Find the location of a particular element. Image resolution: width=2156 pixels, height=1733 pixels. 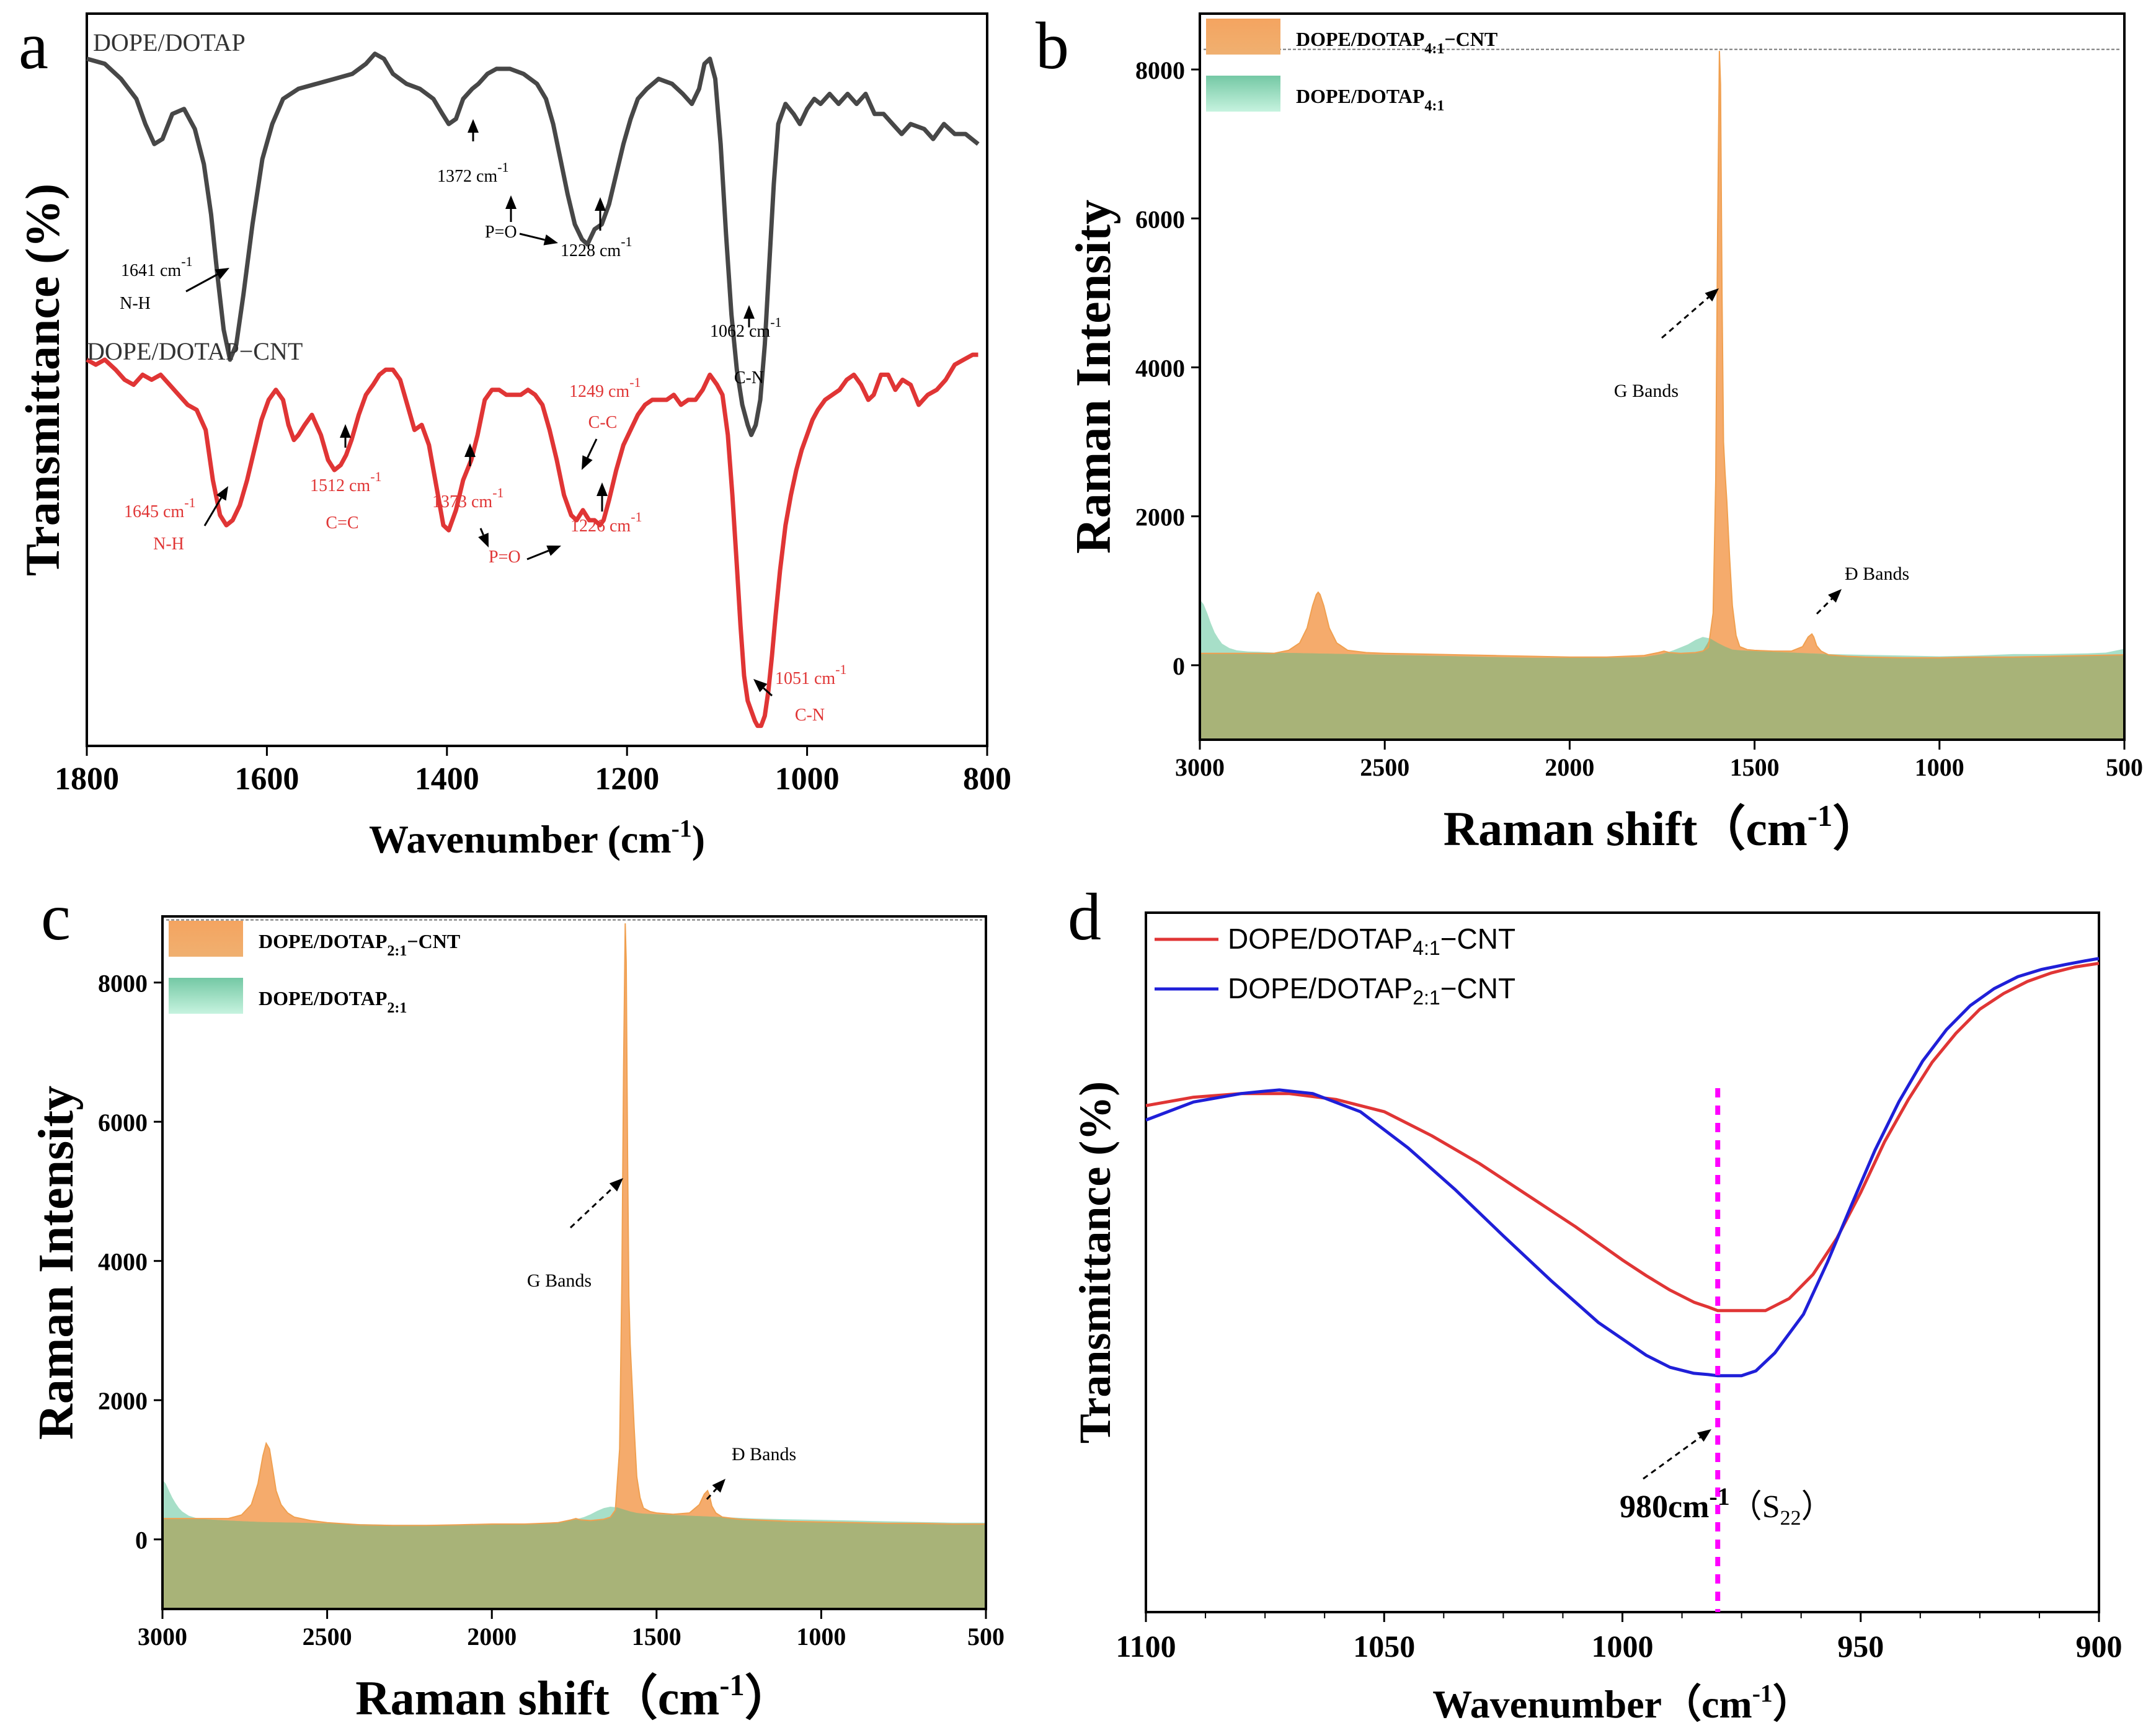

panel-letter-a: a is located at coordinates (34, 46).